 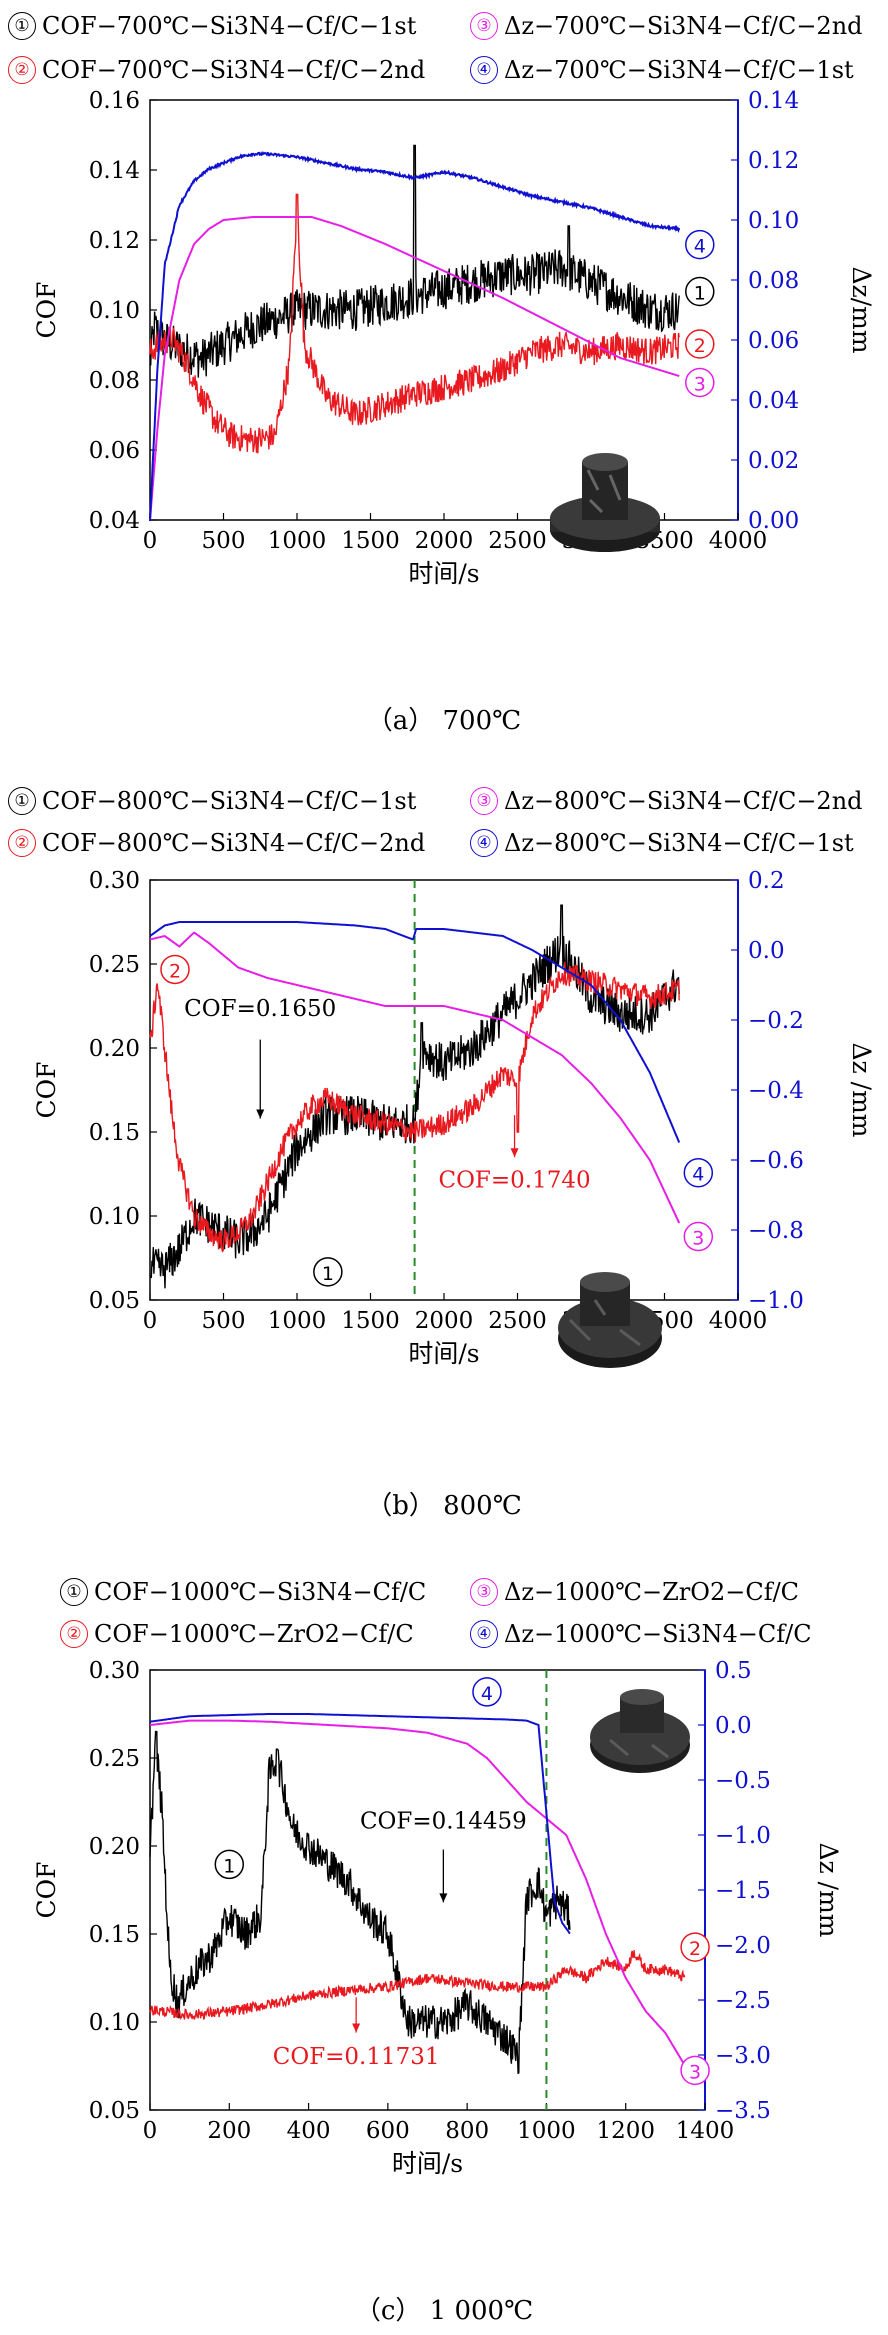 I want to click on y-tick-label: 0.20, so click(x=114, y=1049).